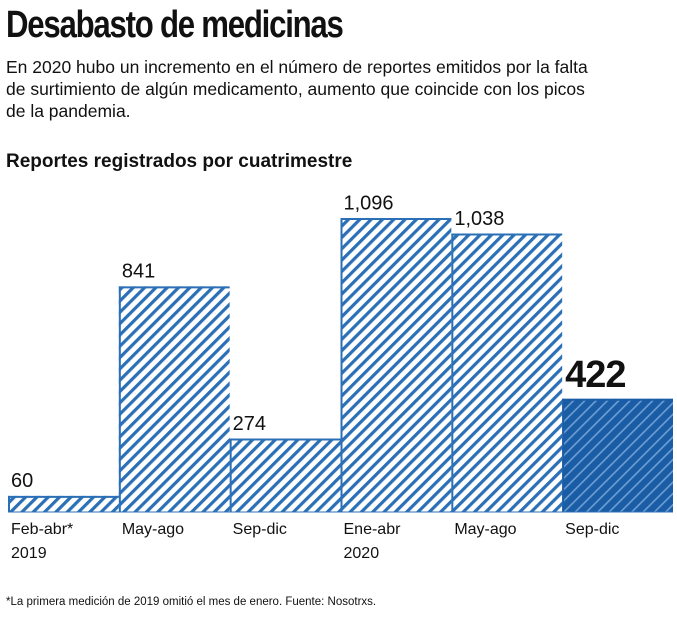 The image size is (677, 620). I want to click on chart-title: Reportes registrados por cuatrimestre, so click(179, 161).